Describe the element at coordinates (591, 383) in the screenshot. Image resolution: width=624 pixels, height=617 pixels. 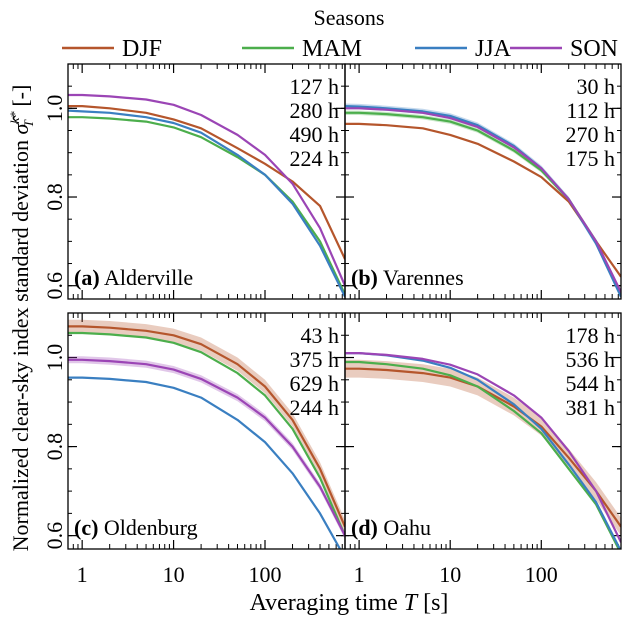
I see `hours-label-jja: 544 h` at that location.